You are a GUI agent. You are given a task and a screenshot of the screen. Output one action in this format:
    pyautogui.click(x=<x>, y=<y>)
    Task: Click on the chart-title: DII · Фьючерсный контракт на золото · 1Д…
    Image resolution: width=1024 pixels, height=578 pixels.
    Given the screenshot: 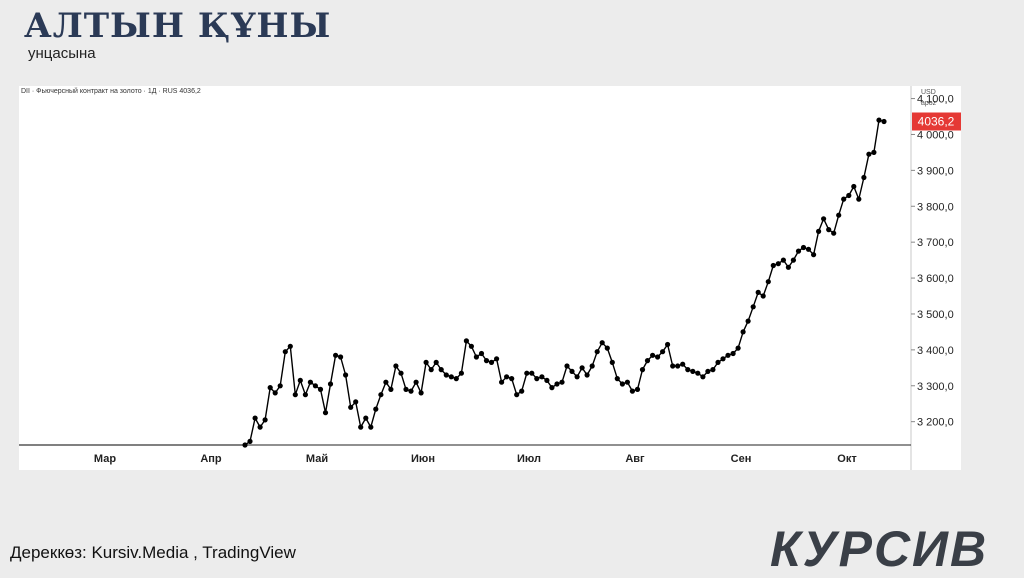 What is the action you would take?
    pyautogui.click(x=111, y=91)
    